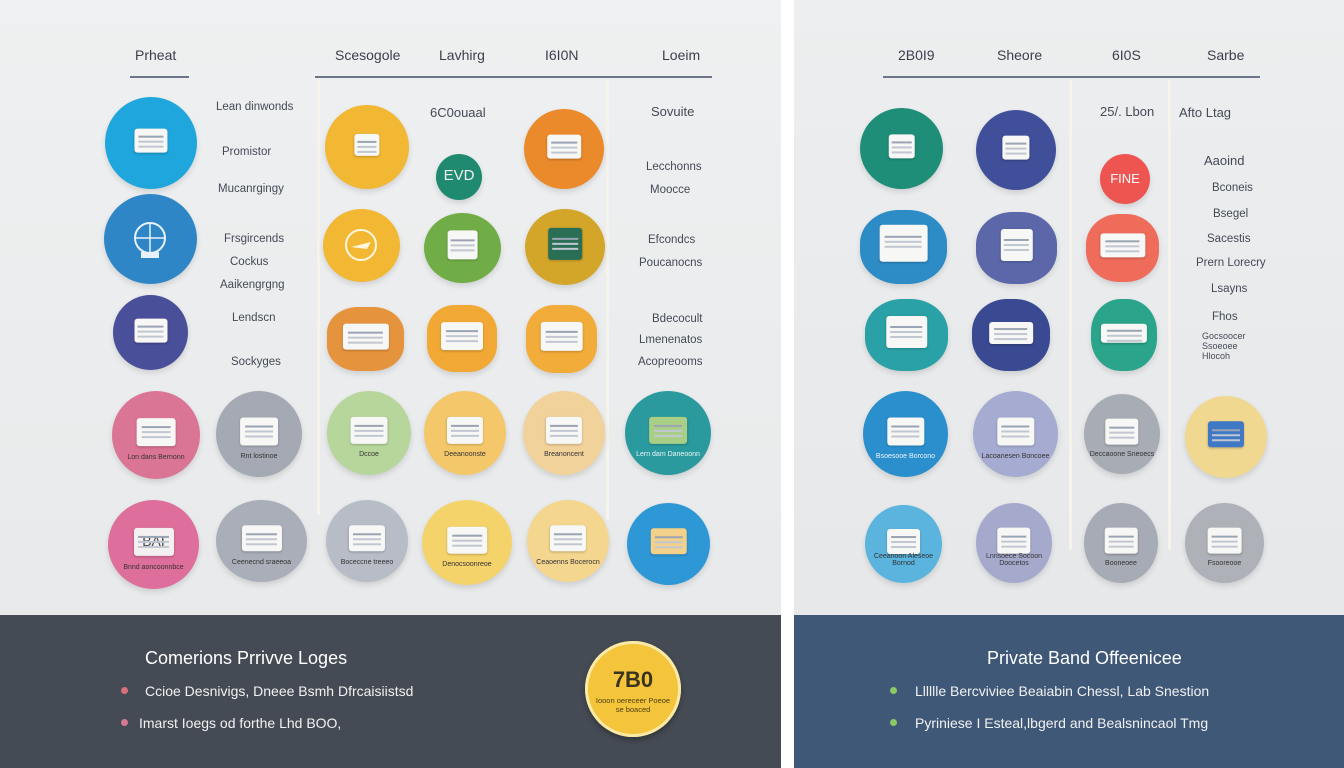  I want to click on laptop-icon, so click(151, 143).